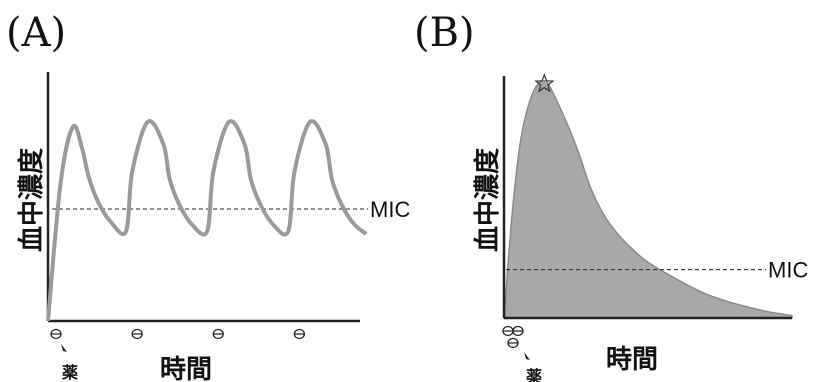  What do you see at coordinates (64, 348) in the screenshot?
I see `panel-a-arrow-icon` at bounding box center [64, 348].